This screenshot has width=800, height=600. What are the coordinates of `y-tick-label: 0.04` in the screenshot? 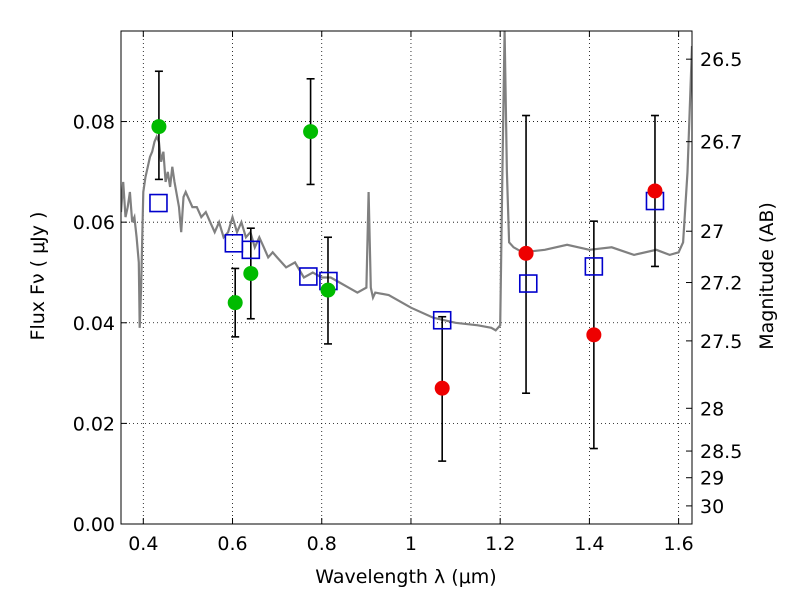 It's located at (94, 324).